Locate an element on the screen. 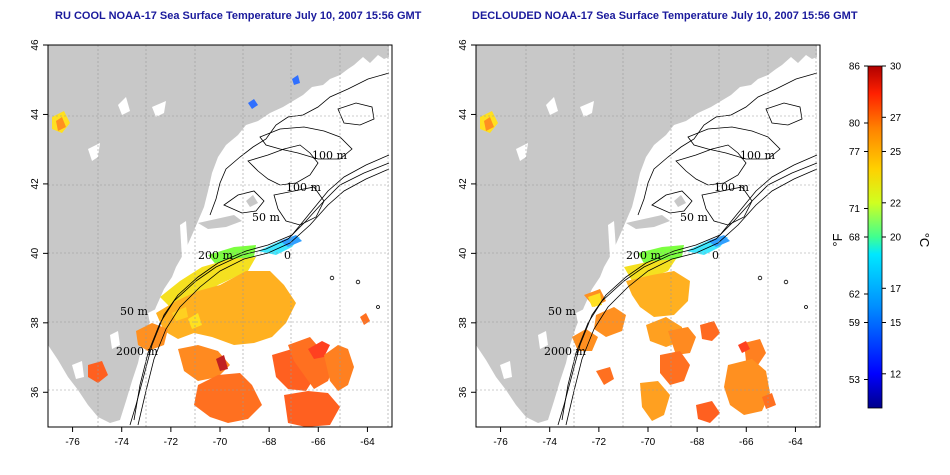  fahrenheit-tick-label: 86 is located at coordinates (855, 67).